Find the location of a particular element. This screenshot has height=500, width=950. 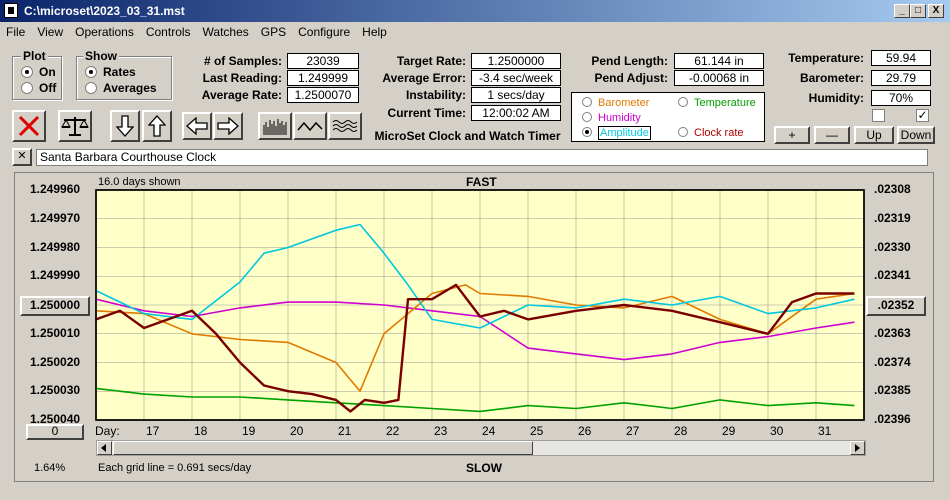

selector-clock-rate: Clock rate is located at coordinates (711, 133).